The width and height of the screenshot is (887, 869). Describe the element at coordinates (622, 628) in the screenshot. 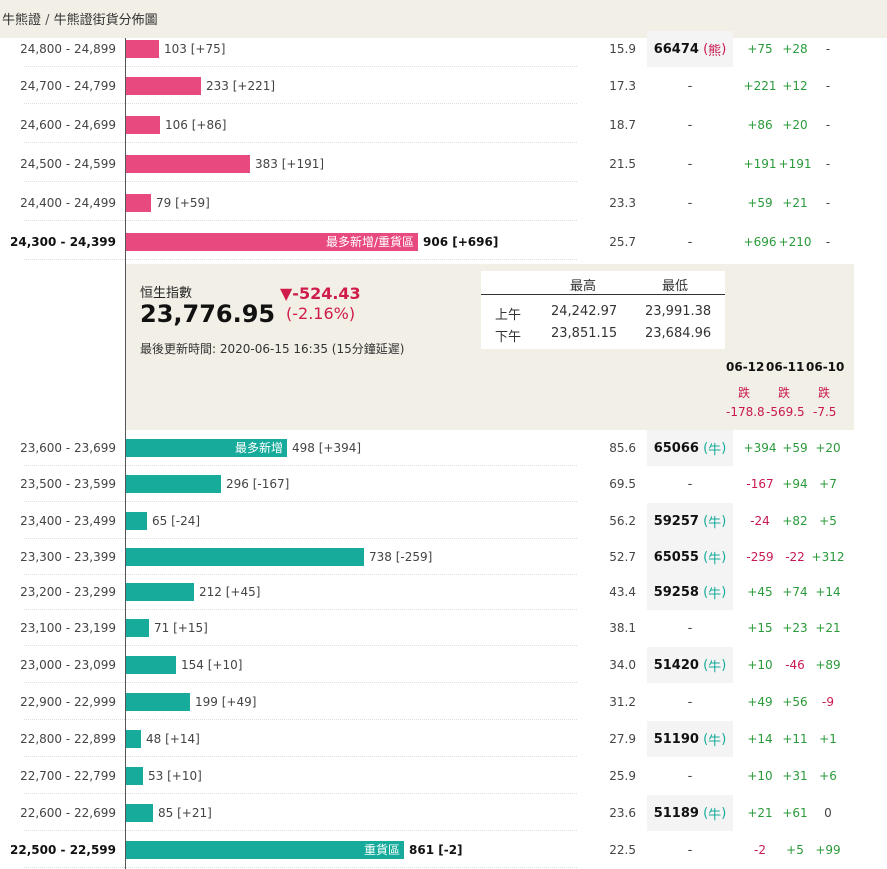

I see `percent-value: 38.1` at that location.